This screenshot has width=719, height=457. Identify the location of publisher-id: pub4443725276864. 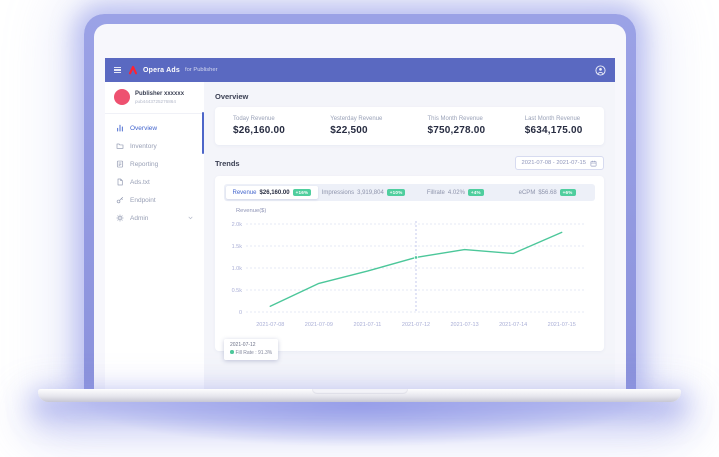
(155, 101).